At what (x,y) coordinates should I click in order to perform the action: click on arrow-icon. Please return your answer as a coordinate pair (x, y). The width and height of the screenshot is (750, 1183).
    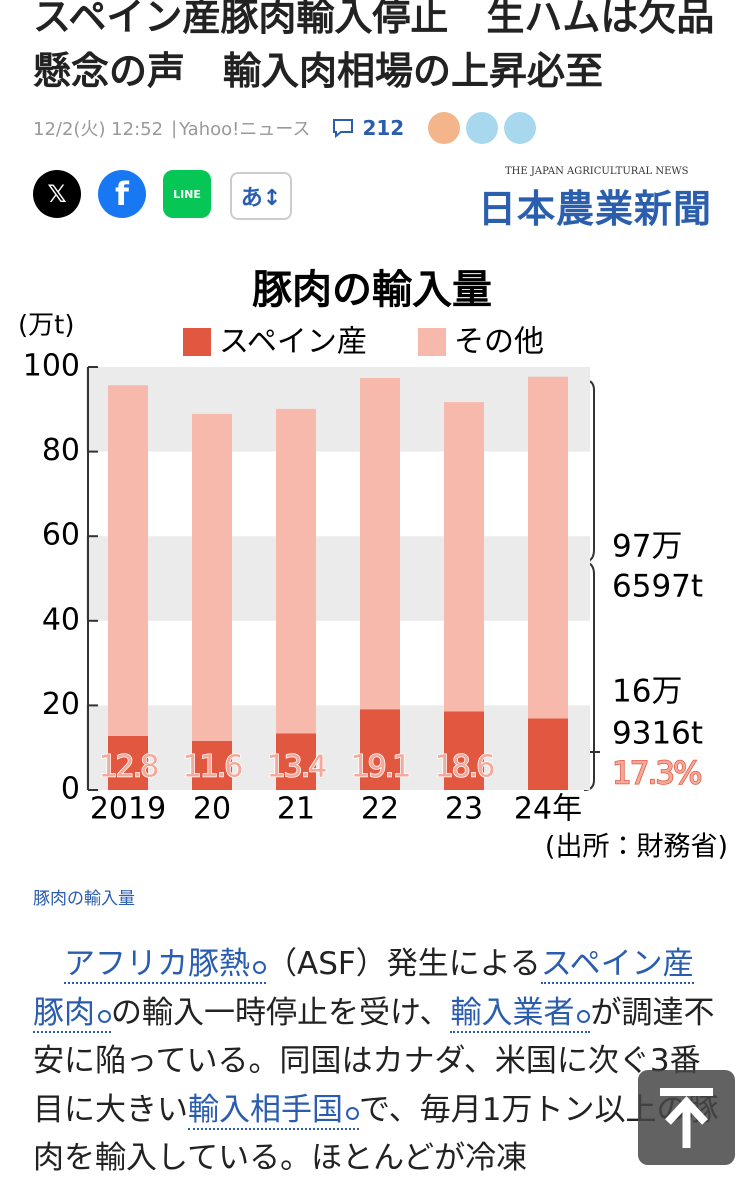
    Looking at the image, I should click on (686, 1118).